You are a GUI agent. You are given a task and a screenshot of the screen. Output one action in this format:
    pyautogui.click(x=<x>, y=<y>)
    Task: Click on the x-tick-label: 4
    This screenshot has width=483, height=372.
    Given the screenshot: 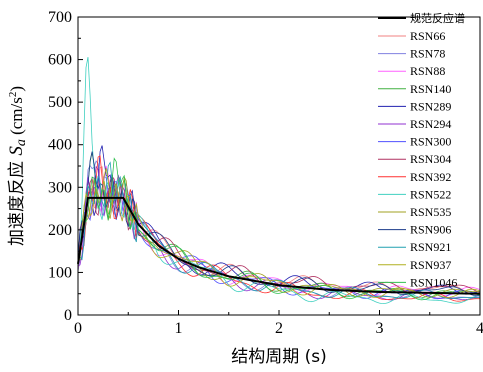 What is the action you would take?
    pyautogui.click(x=479, y=328)
    